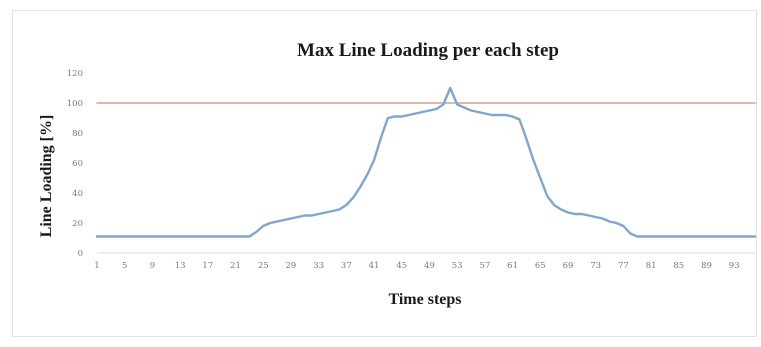  Describe the element at coordinates (512, 266) in the screenshot. I see `x-tick-label: 61` at that location.